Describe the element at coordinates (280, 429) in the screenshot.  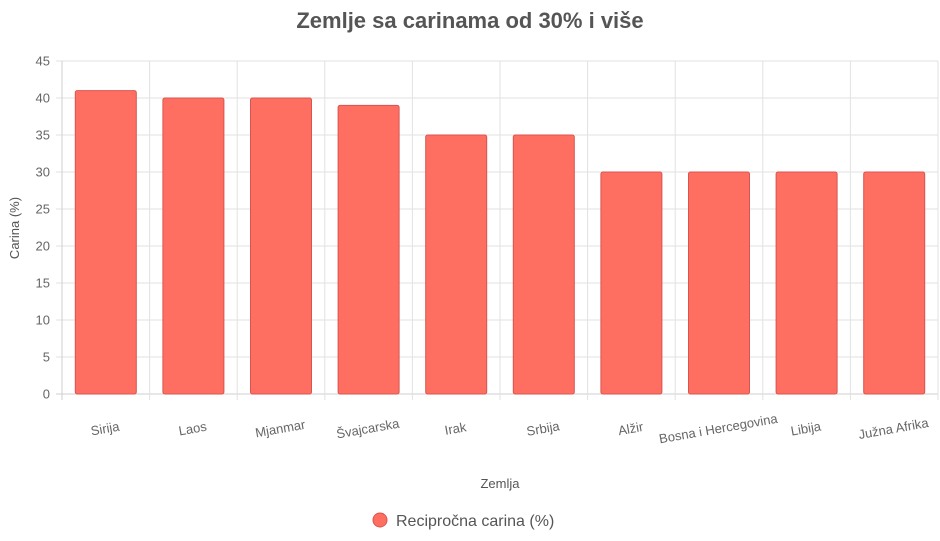
I see `x-tick-label: Mjanmar` at that location.